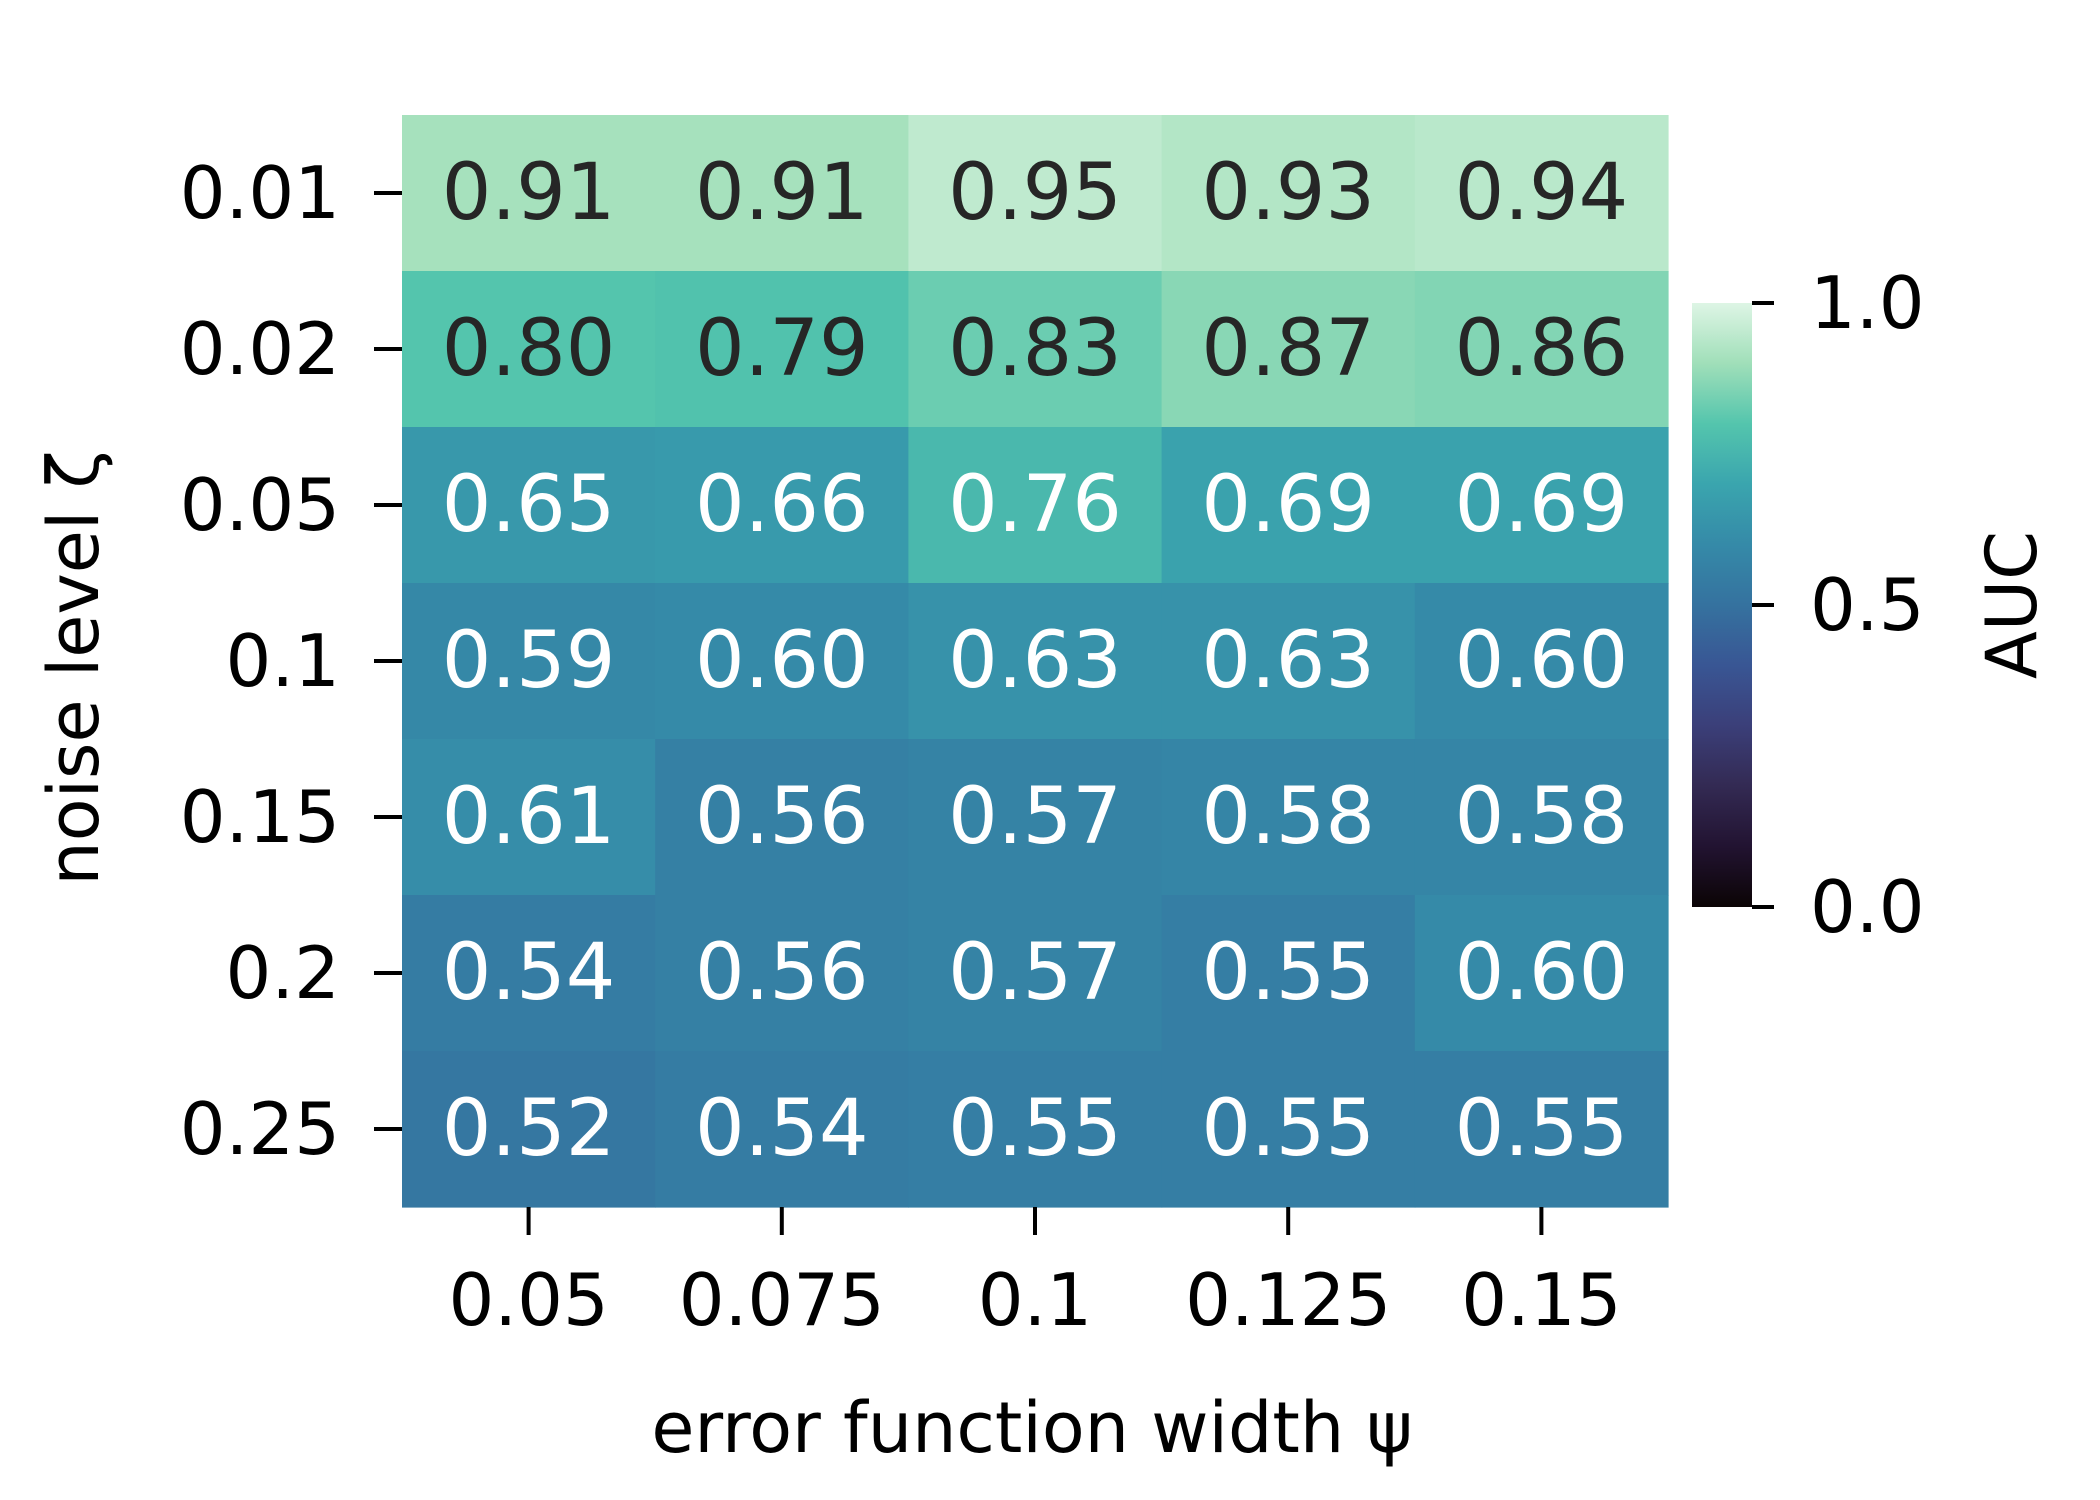 This screenshot has width=2100, height=1500. Describe the element at coordinates (1541, 1300) in the screenshot. I see `x-tick-label: 0.15` at that location.